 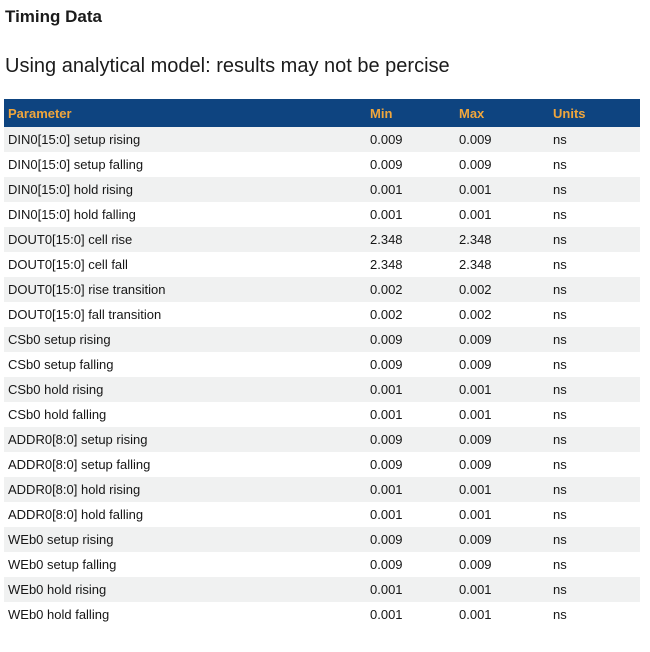 What do you see at coordinates (322, 564) in the screenshot?
I see `table-row: WEb0 setup falling 0.009 0.009 ns` at bounding box center [322, 564].